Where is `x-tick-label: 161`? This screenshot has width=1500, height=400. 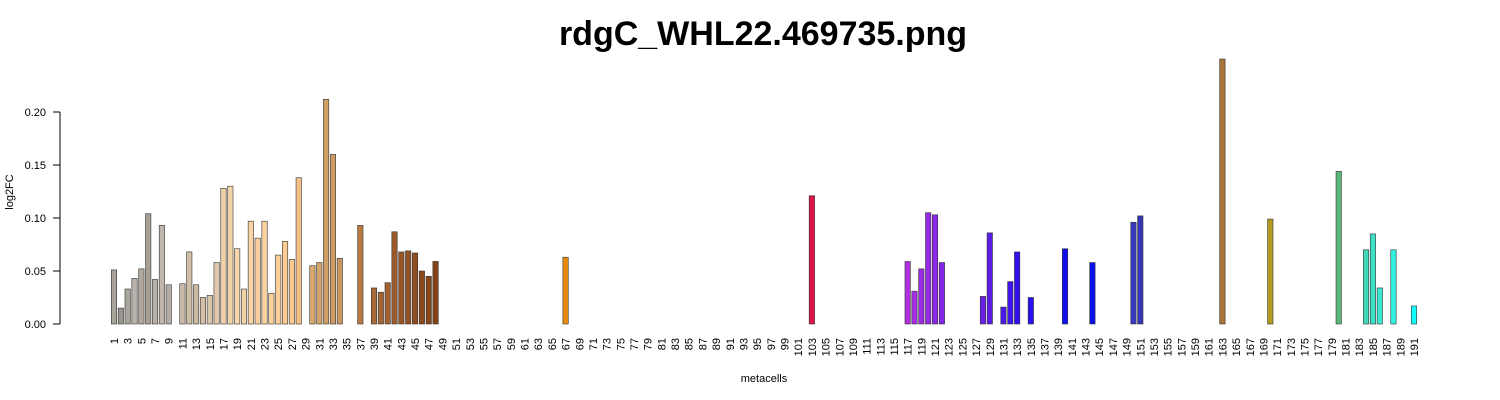
x-tick-label: 161 is located at coordinates (1210, 347).